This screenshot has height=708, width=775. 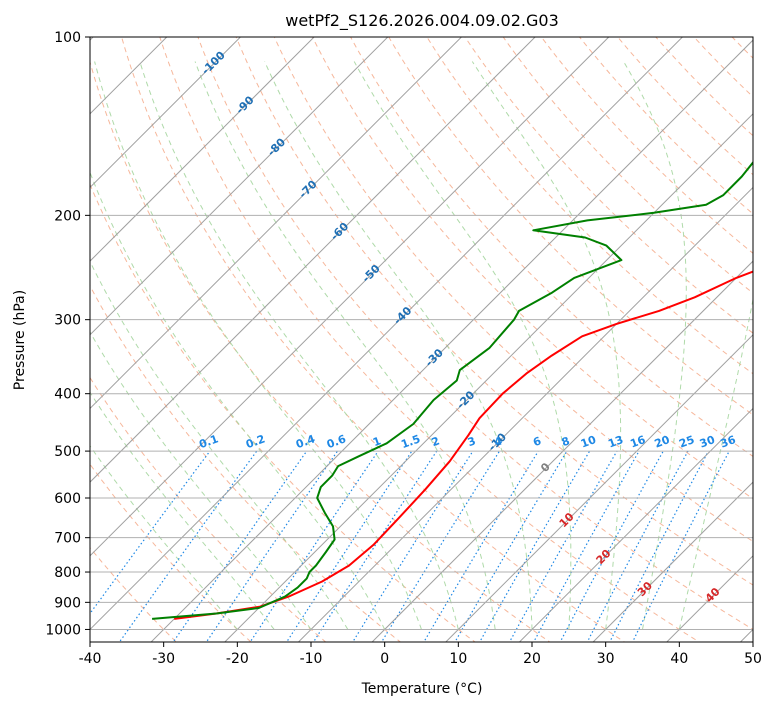 I want to click on chart-title: wetPf2_S126.2026.004.09.02.G03, so click(x=422, y=21).